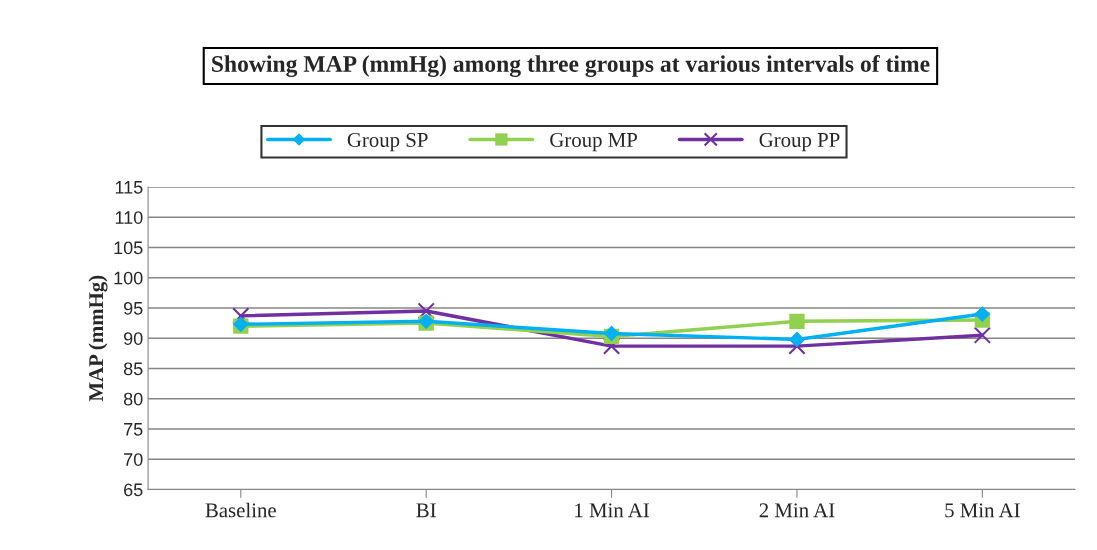  Describe the element at coordinates (133, 308) in the screenshot. I see `y-tick-label: 95` at that location.